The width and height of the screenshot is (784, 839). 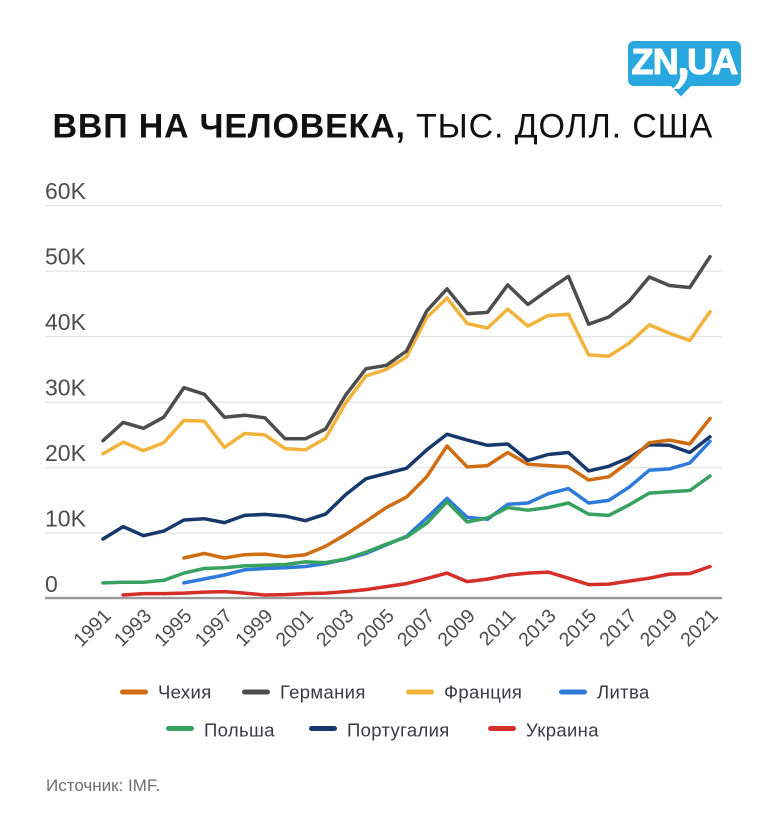 I want to click on svg-text: 40K, so click(x=66, y=322).